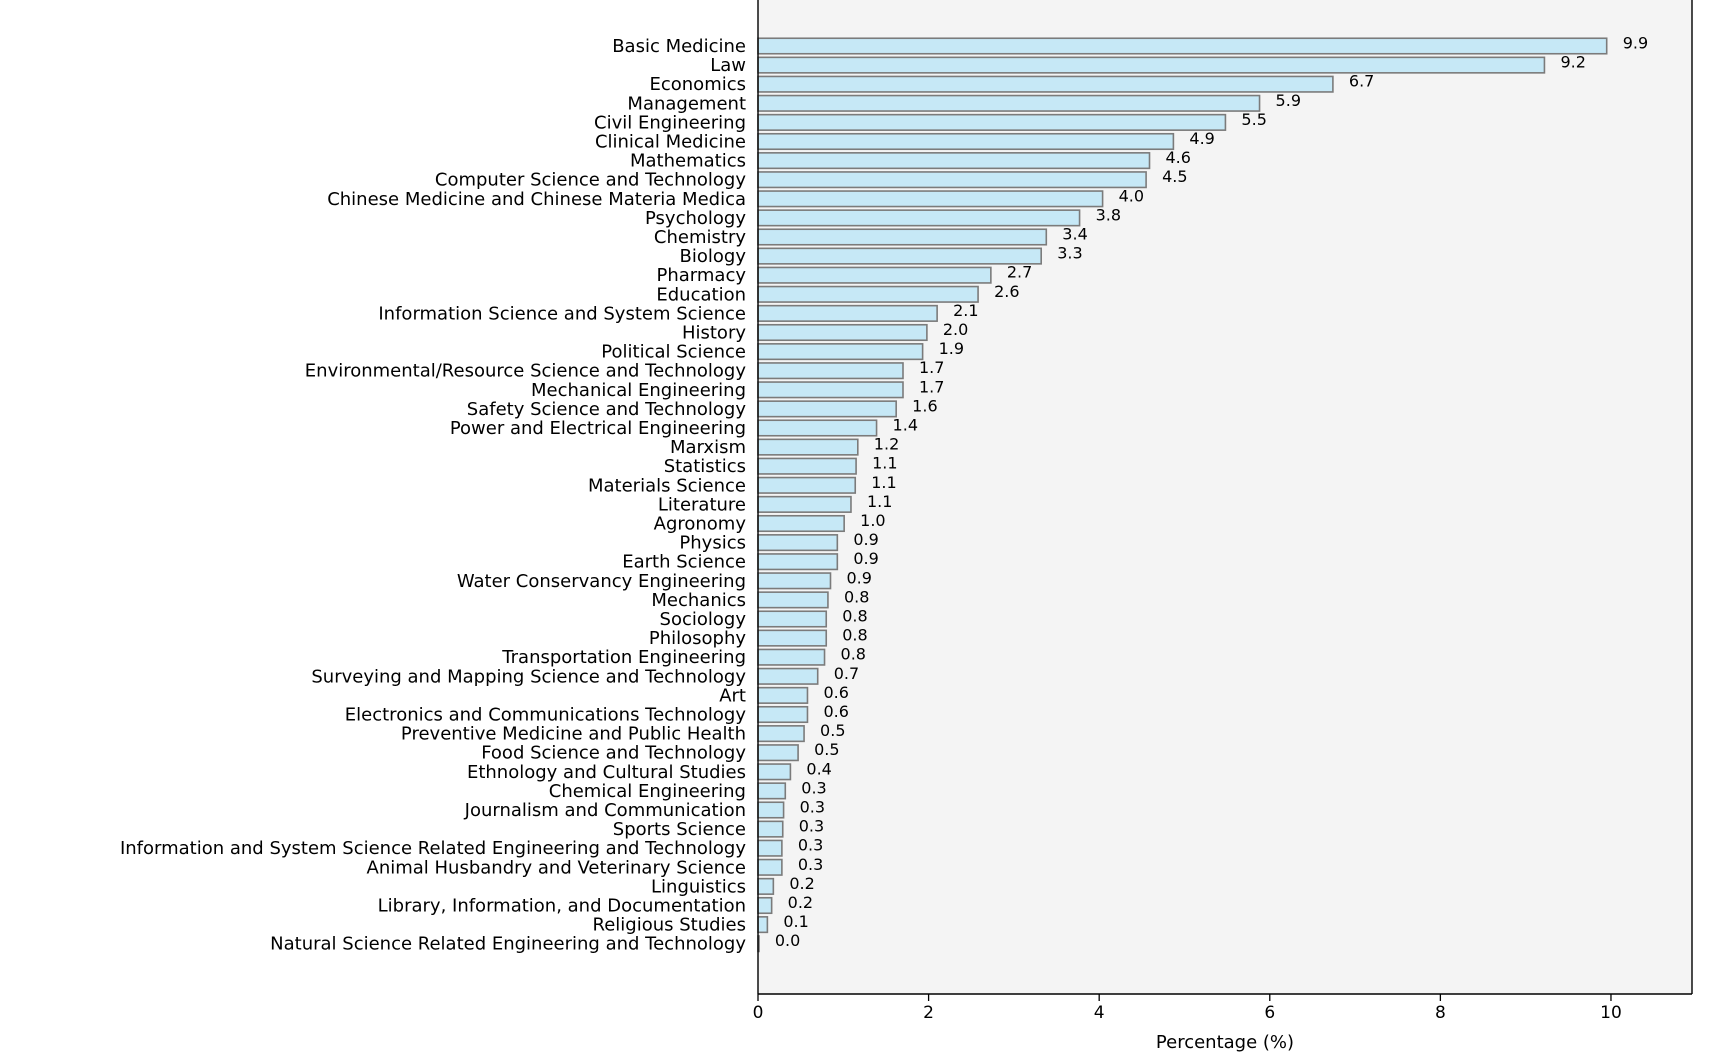  I want to click on value-label: 1.7, so click(931, 386).